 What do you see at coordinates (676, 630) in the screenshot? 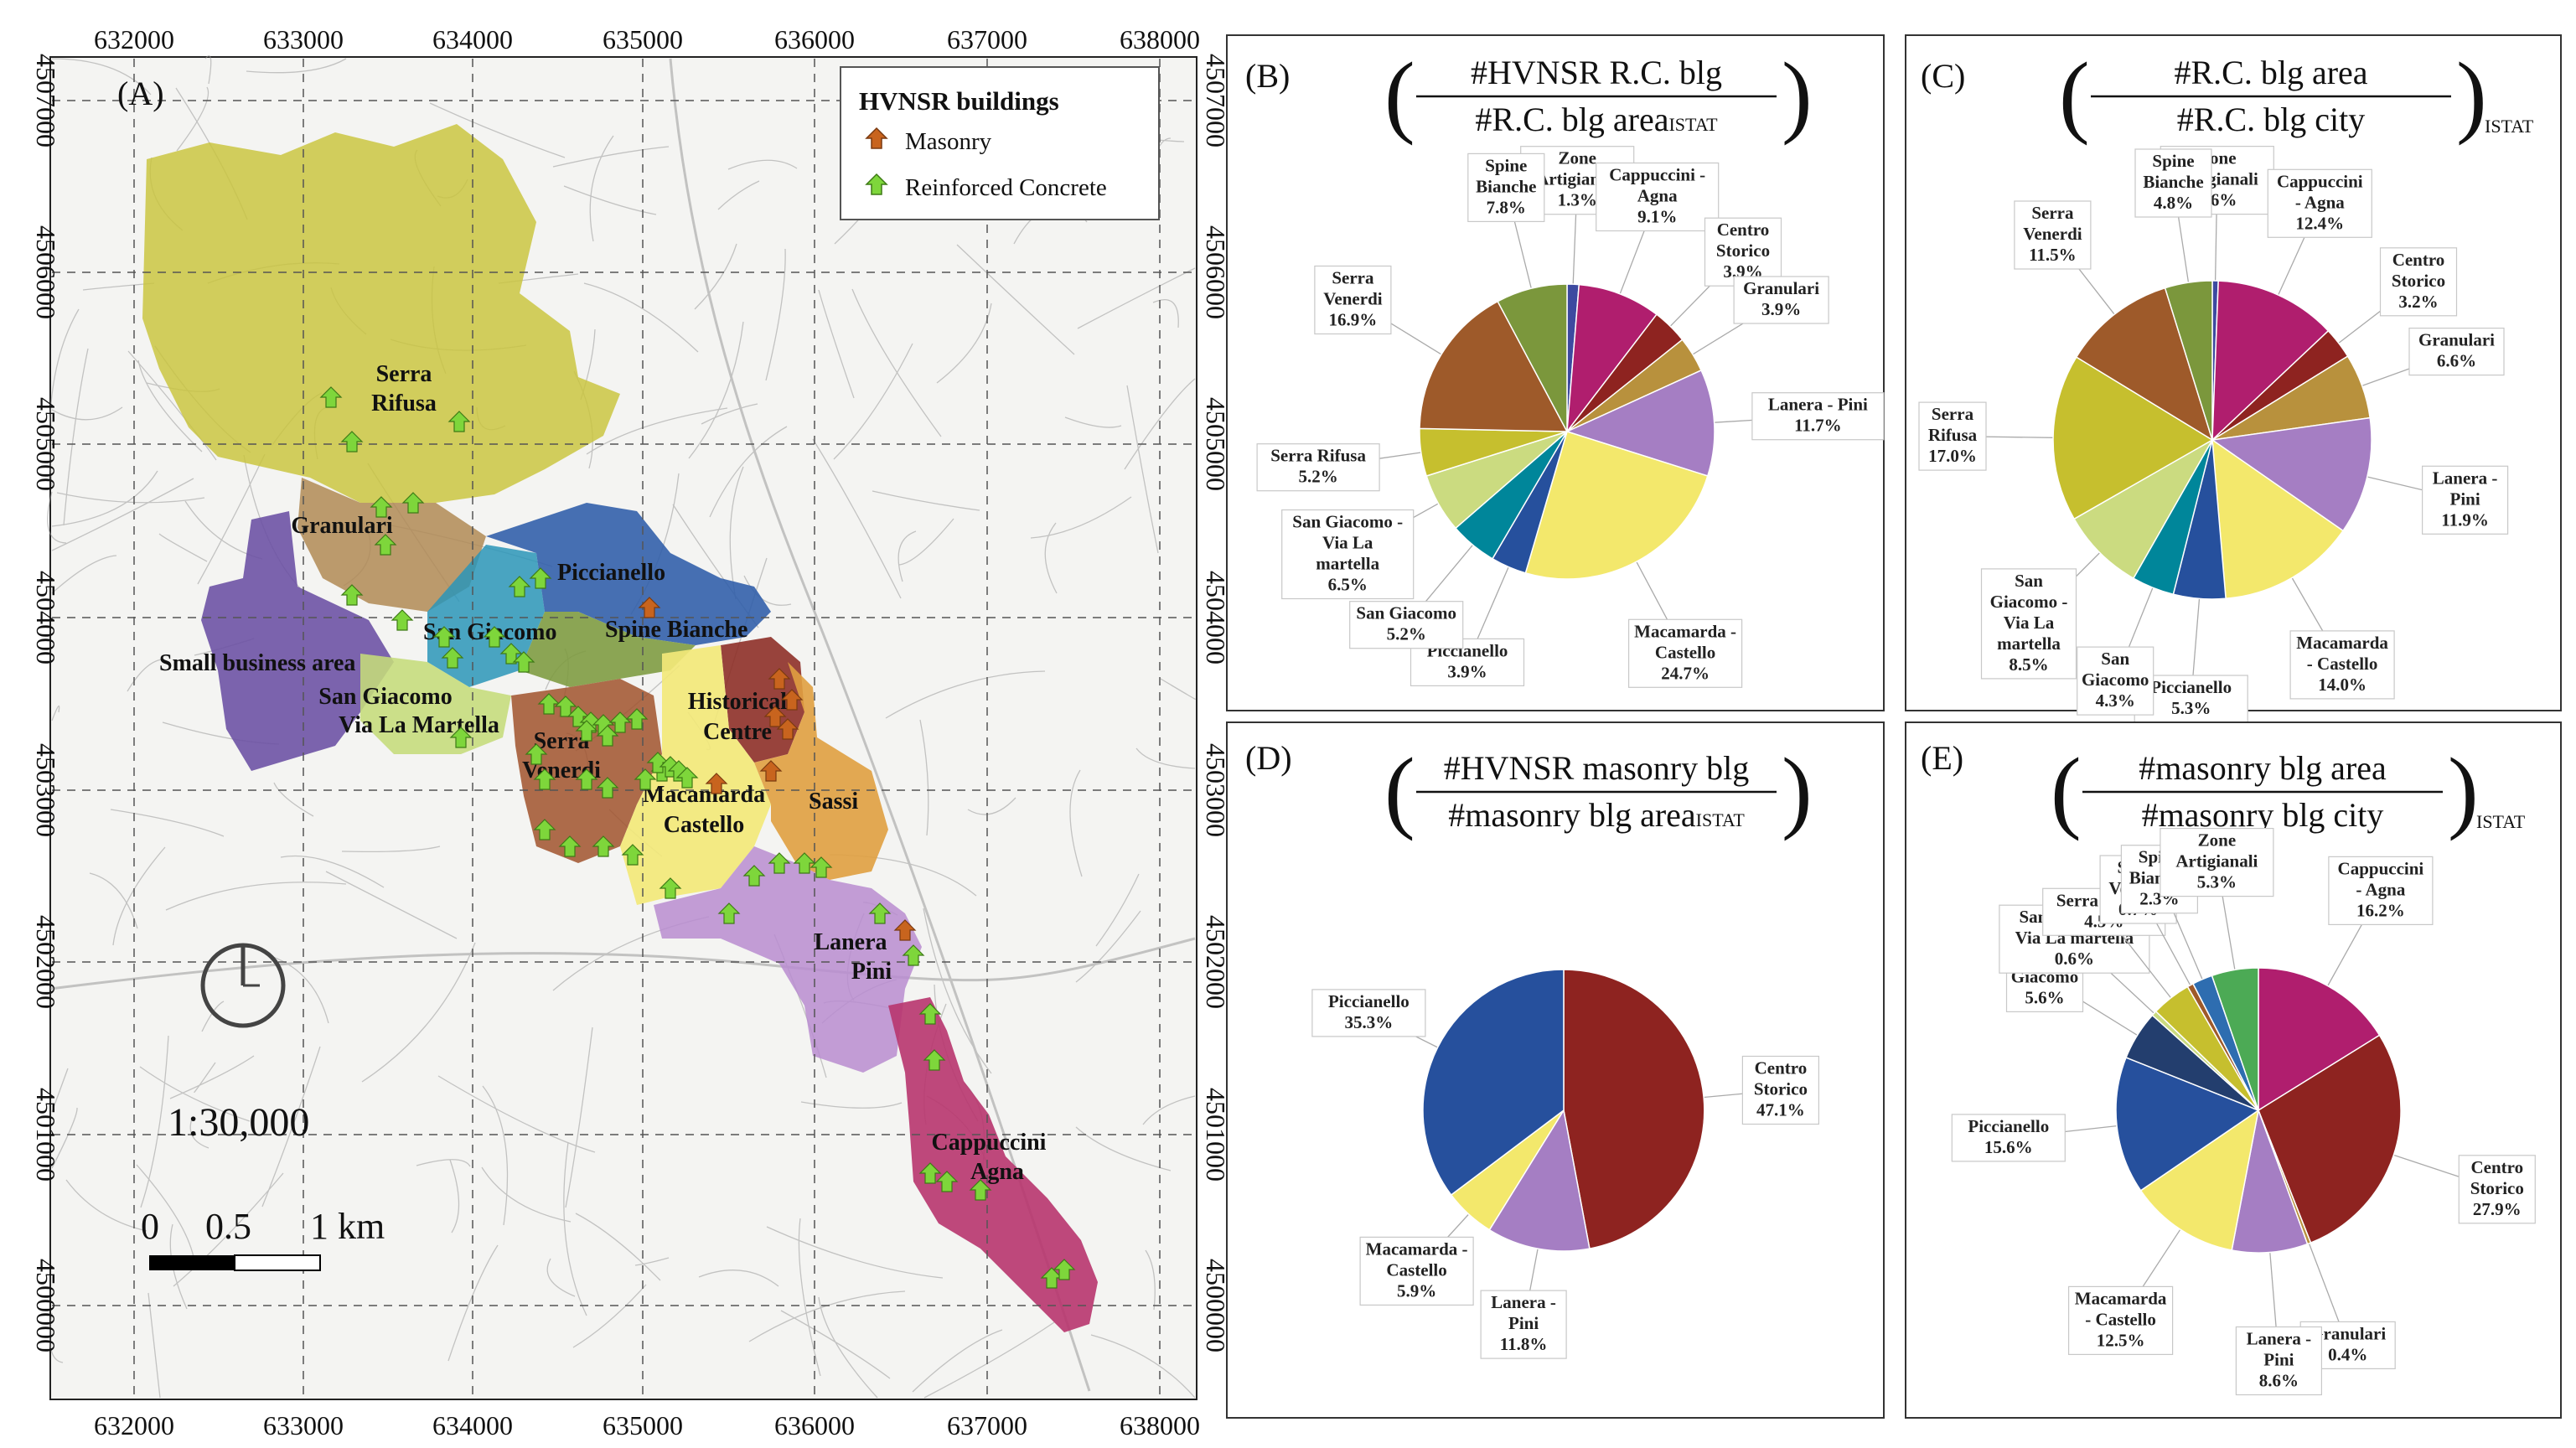
I see `label-spine-bianche: Spine Bianche` at bounding box center [676, 630].